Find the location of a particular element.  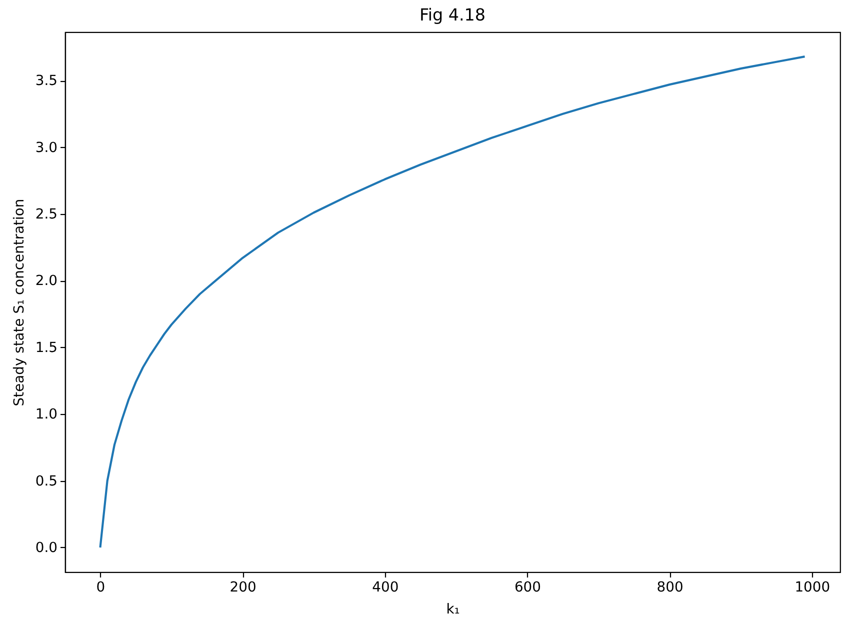

y-tick-label: 3.5 is located at coordinates (46, 81).